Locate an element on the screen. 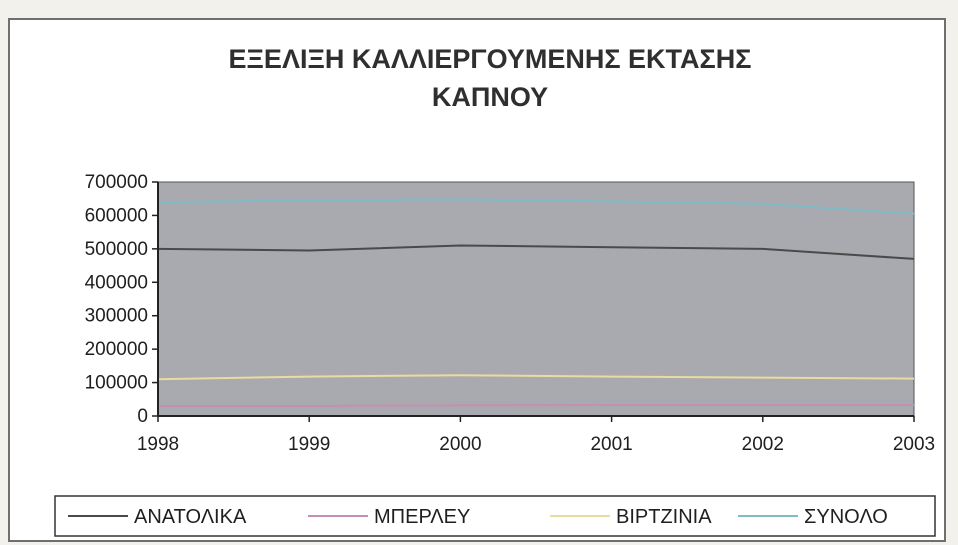 The image size is (958, 545). chart-title-line-1: ΕΞΕΛΙΞΗ ΚΑΛΛΙΕΡΓΟΥΜΕΝΗΣ ΕΚΤΑΣΗΣ is located at coordinates (490, 59).